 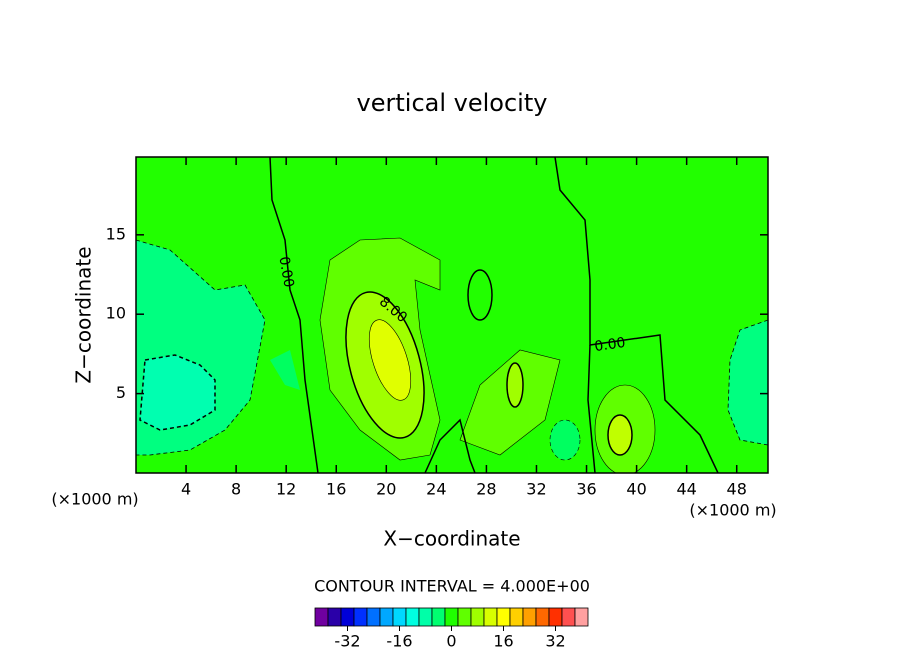 What do you see at coordinates (586, 489) in the screenshot?
I see `x-tick-label: 36` at bounding box center [586, 489].